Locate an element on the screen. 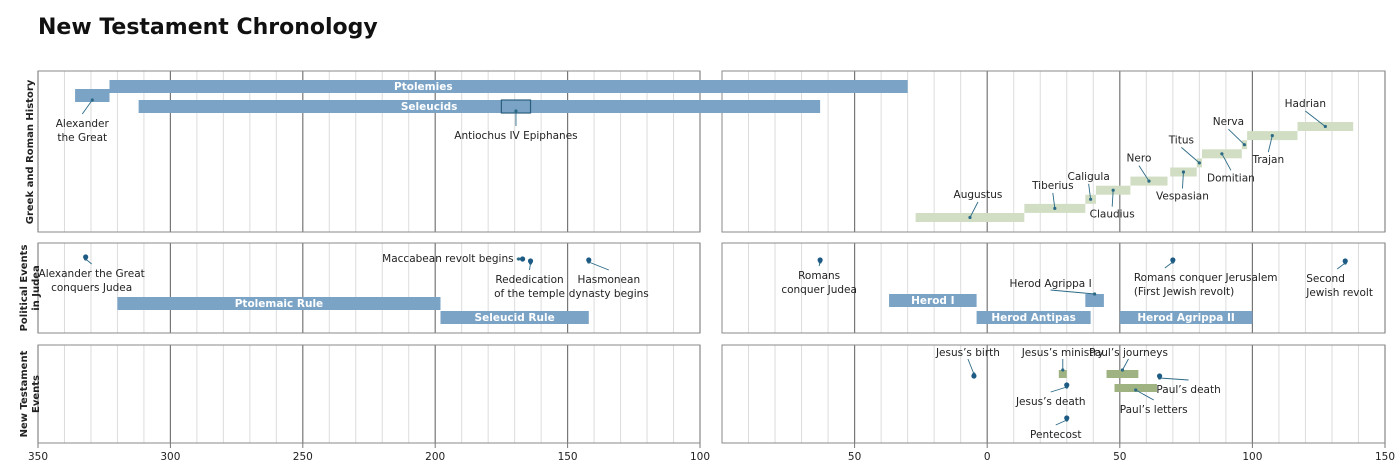 This screenshot has width=1400, height=471. mark-label: Caligula is located at coordinates (1088, 177).